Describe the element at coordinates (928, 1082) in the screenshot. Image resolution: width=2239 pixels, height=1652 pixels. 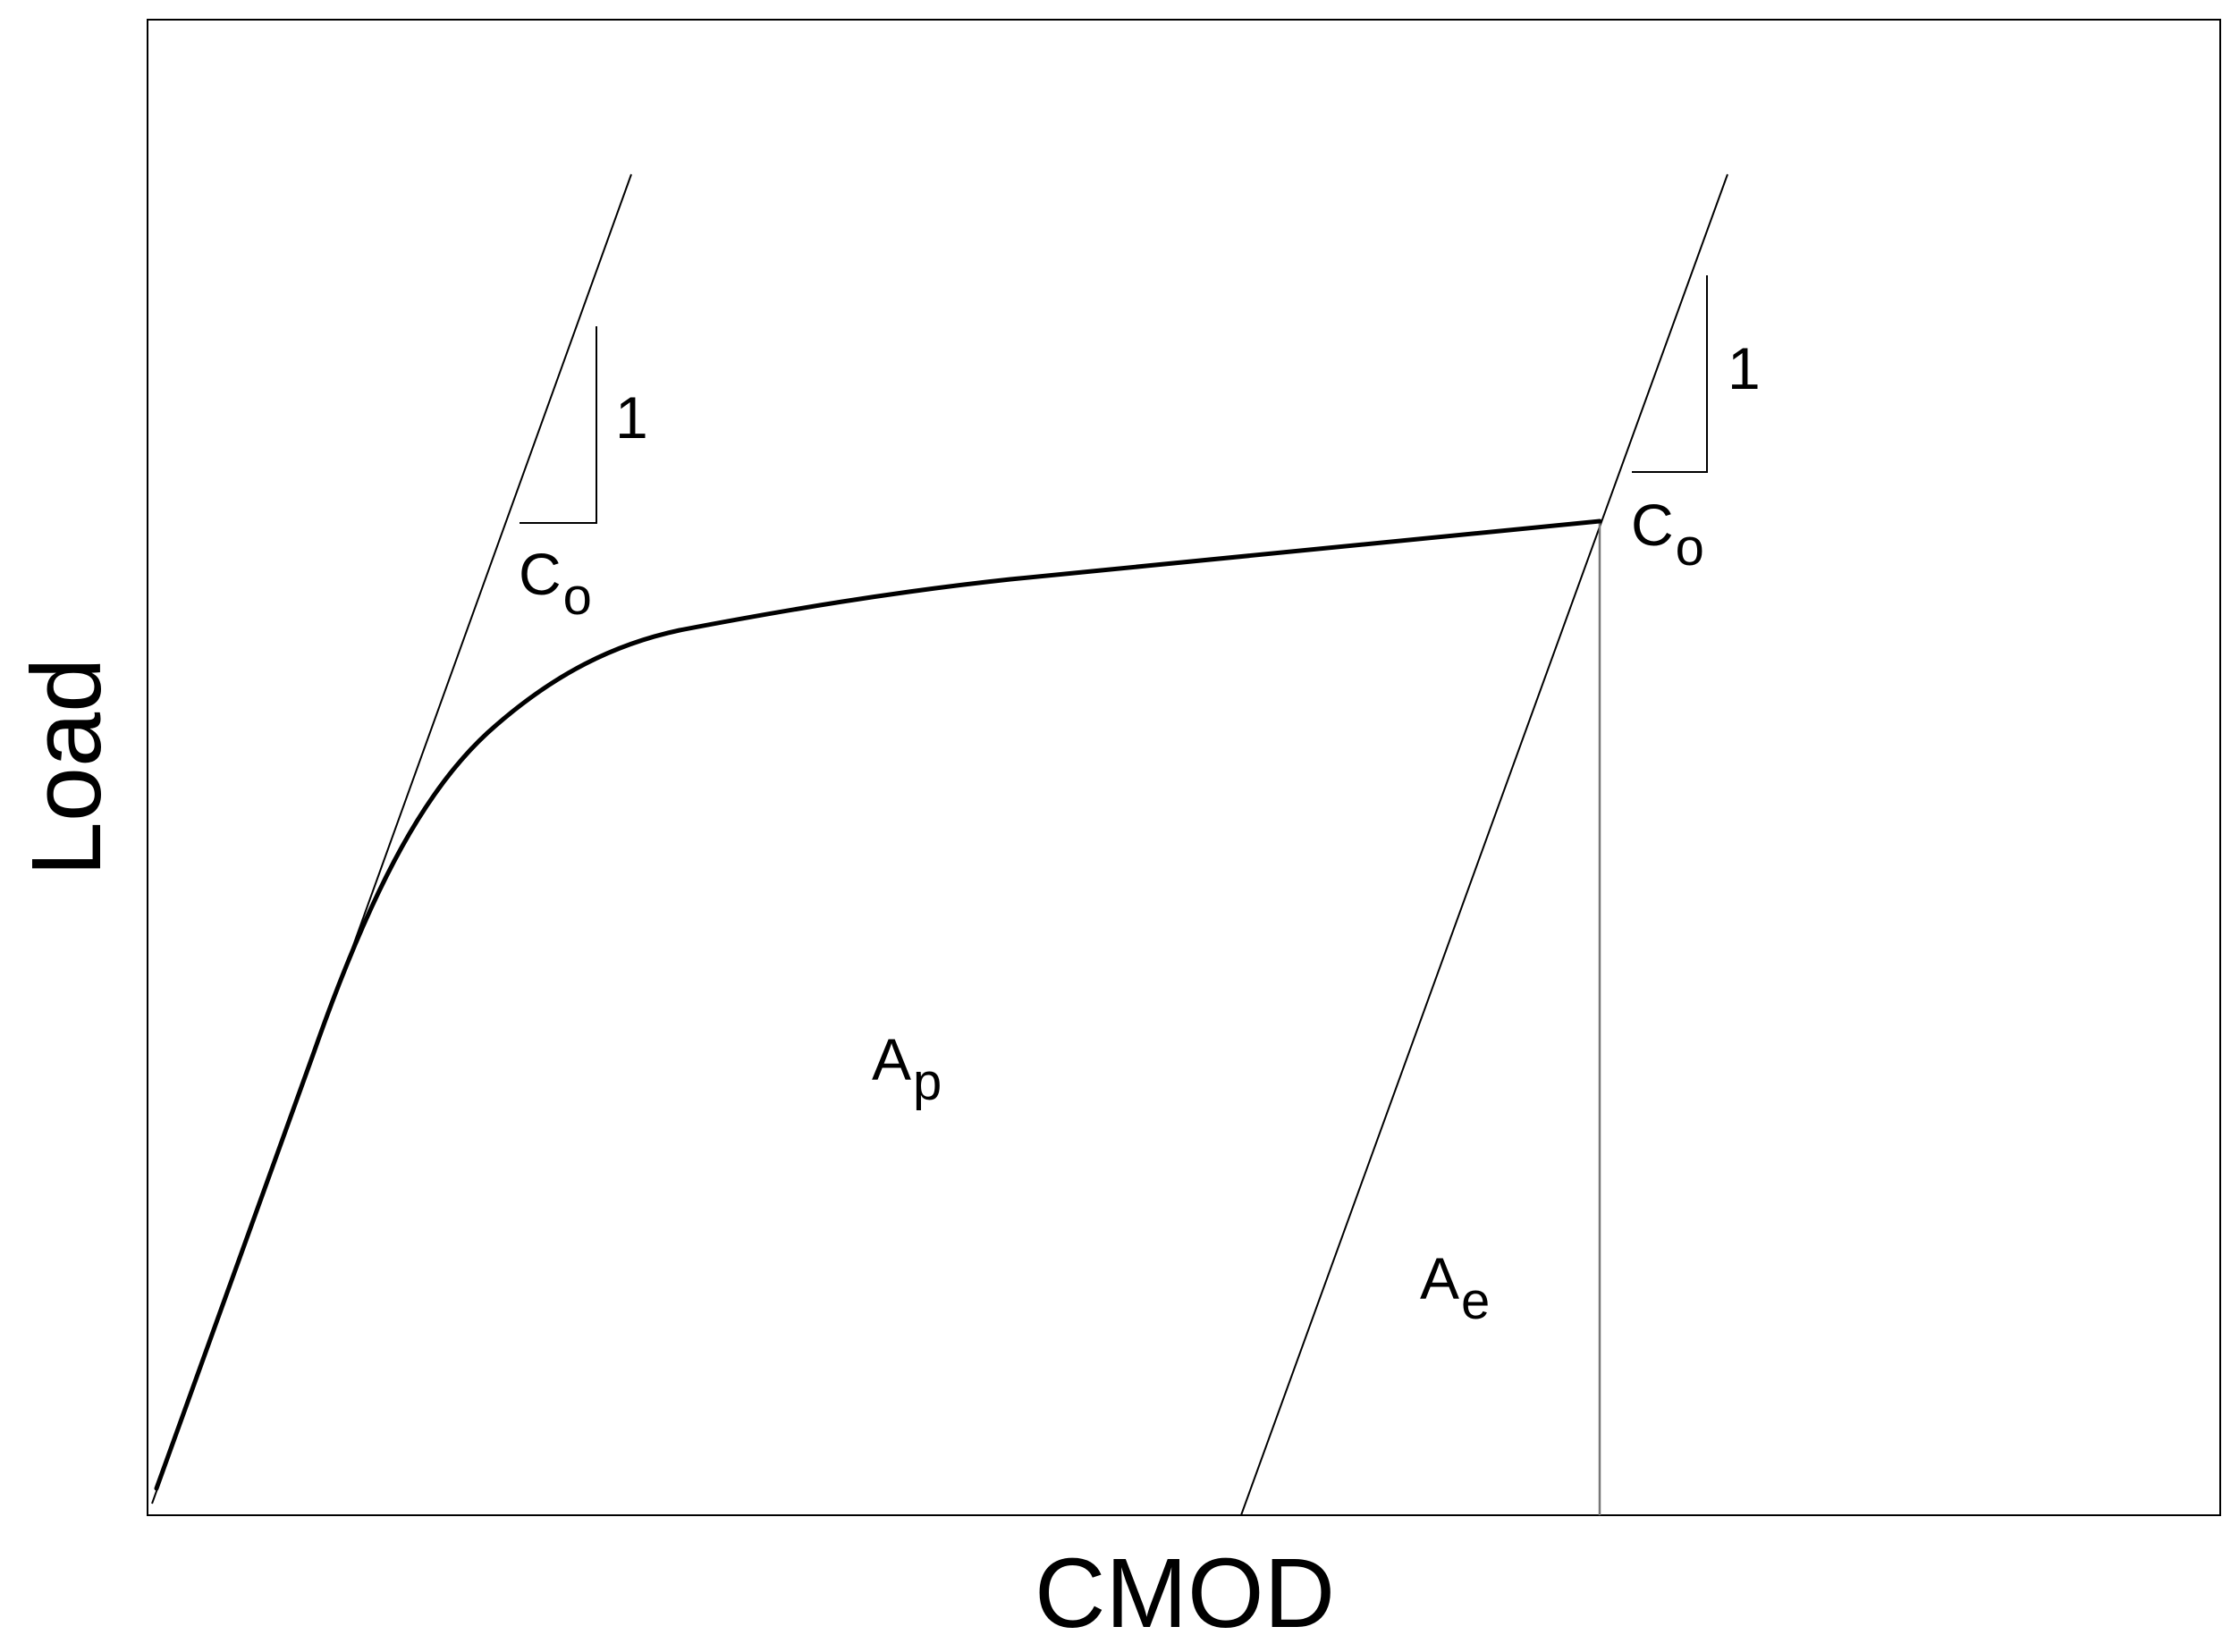
I see `plastic-area-subscript: p` at that location.